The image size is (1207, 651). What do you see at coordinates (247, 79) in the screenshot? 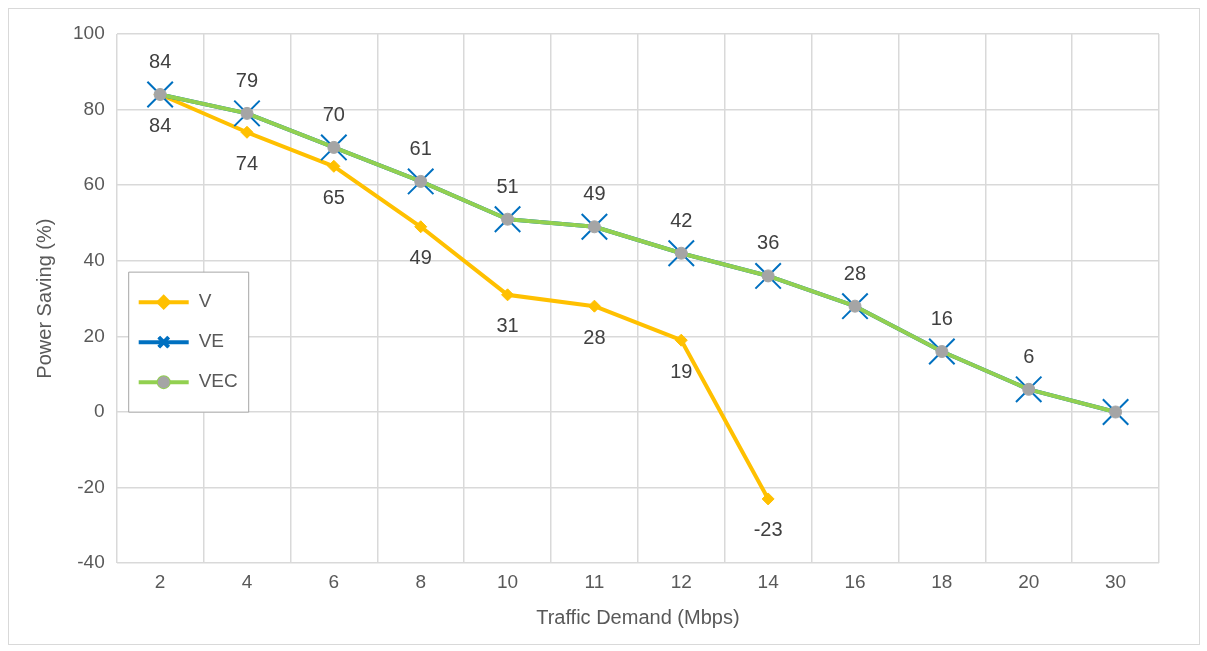
I see `data-label: 79` at bounding box center [247, 79].